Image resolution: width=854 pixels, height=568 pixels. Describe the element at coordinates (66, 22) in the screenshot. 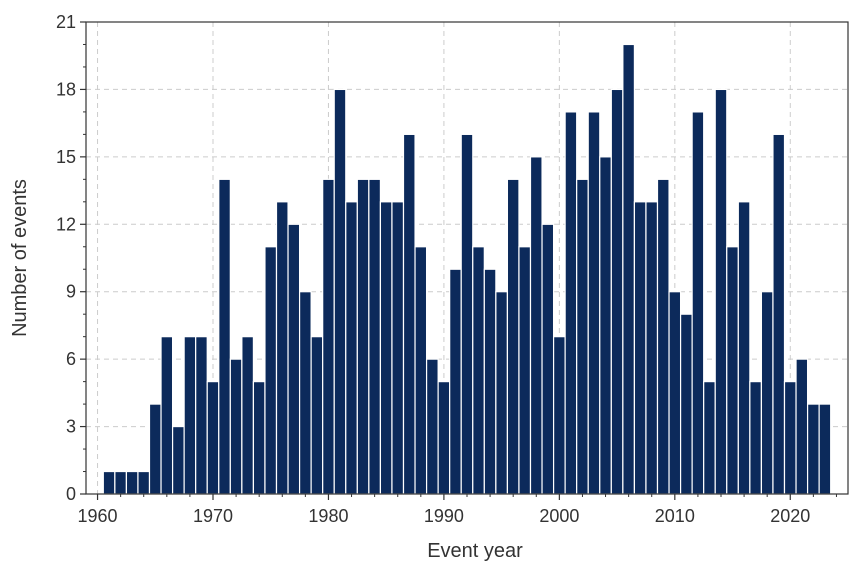

I see `y-tick-label: 21` at that location.